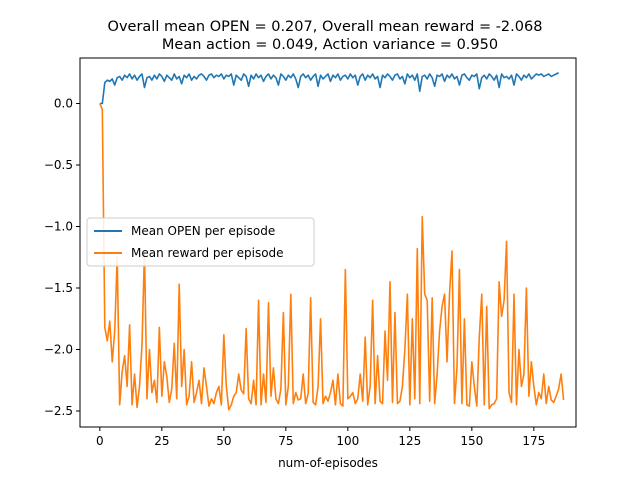 The height and width of the screenshot is (480, 640). Describe the element at coordinates (471, 441) in the screenshot. I see `x-tick-label: 150` at that location.